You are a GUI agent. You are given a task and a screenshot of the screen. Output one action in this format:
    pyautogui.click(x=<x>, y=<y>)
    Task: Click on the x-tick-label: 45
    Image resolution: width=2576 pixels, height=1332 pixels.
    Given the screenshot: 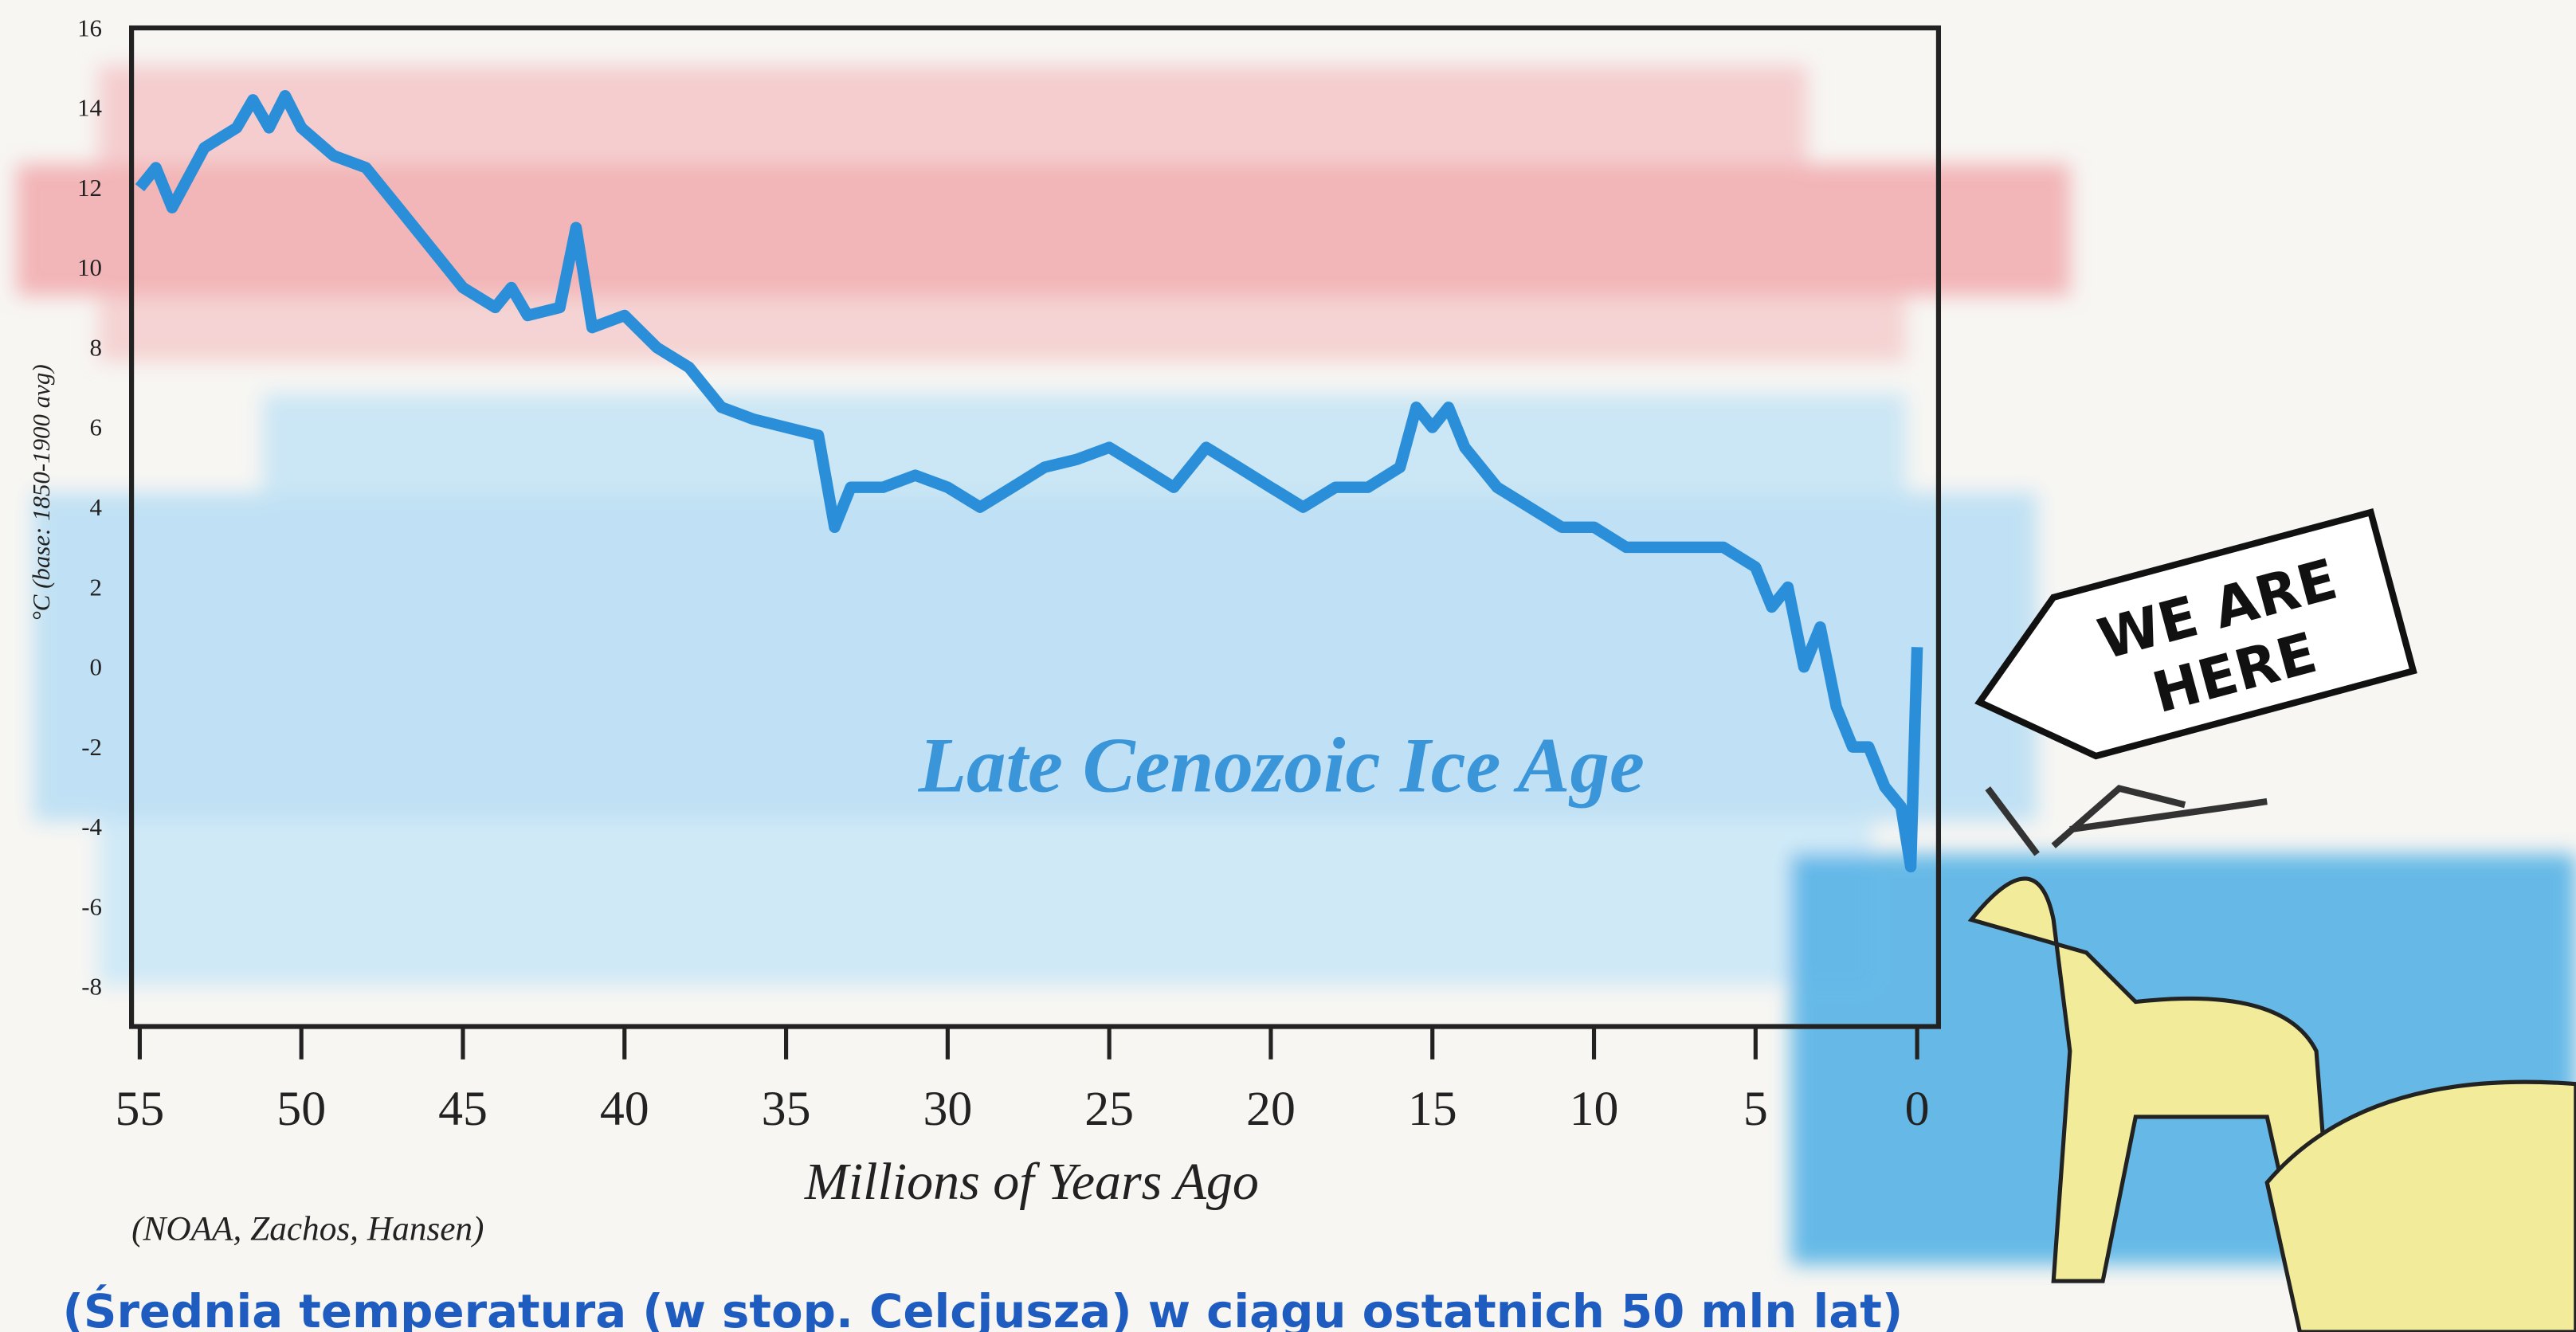 What is the action you would take?
    pyautogui.click(x=463, y=1109)
    